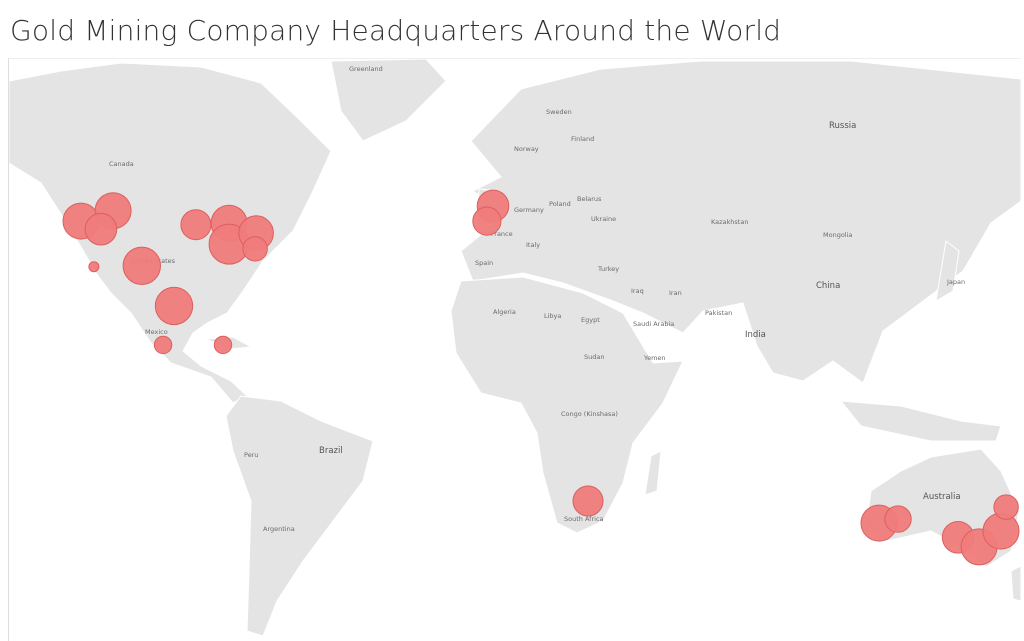 The height and width of the screenshot is (641, 1024). Describe the element at coordinates (718, 313) in the screenshot. I see `label-pakistan: Pakistan` at that location.